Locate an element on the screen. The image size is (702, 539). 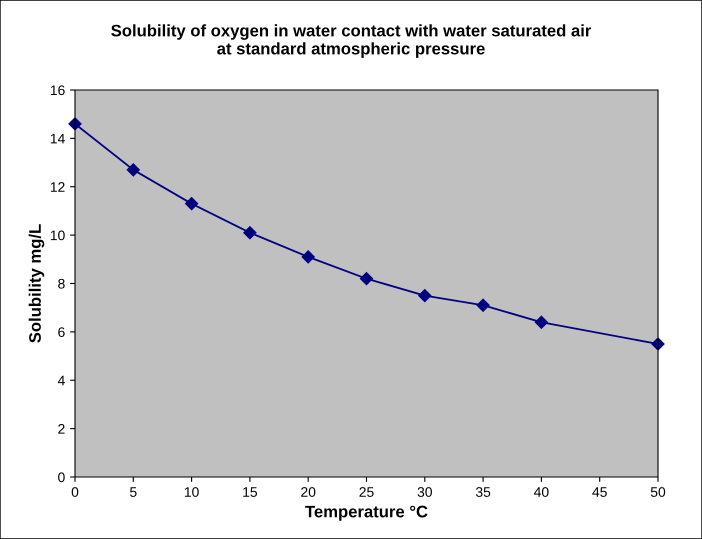
x-tick-label: 25 is located at coordinates (366, 492).